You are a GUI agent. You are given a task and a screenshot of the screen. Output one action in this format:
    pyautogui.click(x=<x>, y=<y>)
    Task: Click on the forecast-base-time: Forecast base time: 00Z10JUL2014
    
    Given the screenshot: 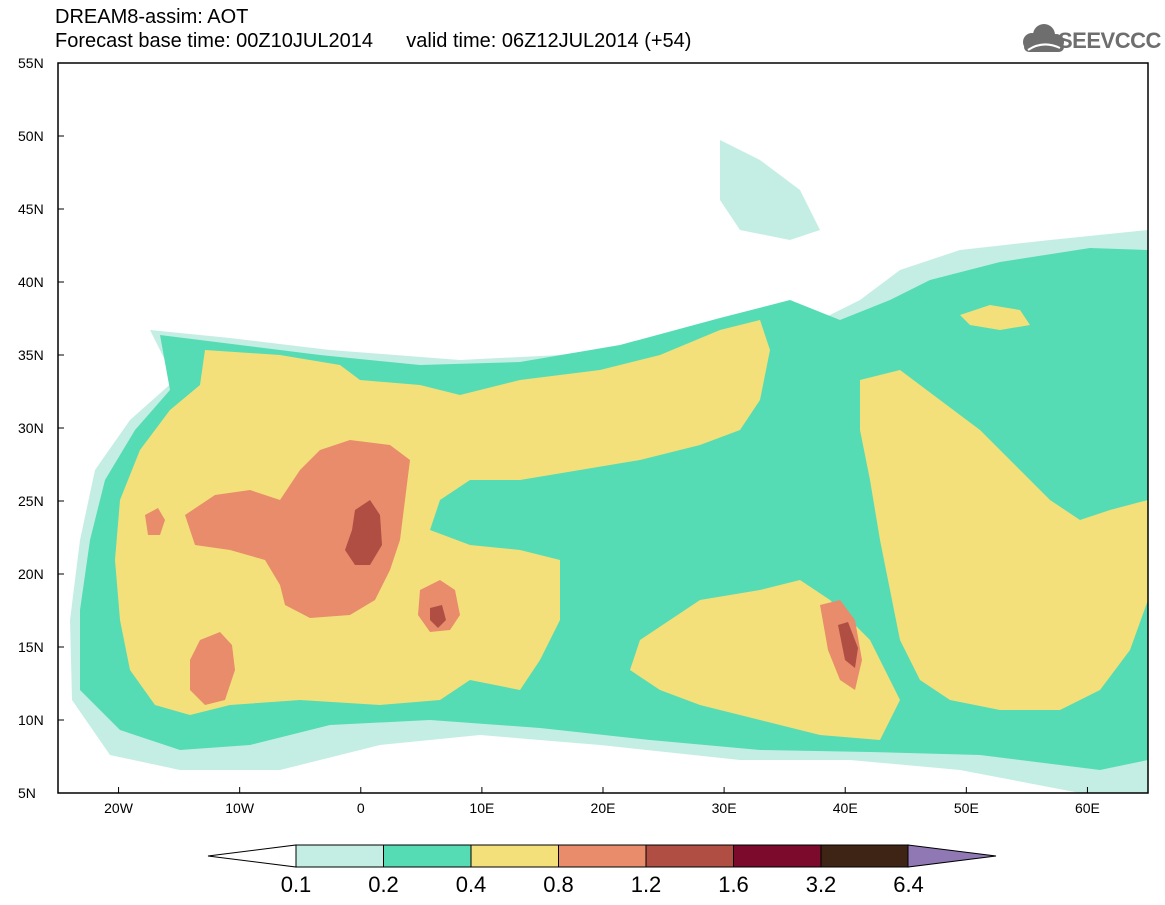 What is the action you would take?
    pyautogui.click(x=214, y=41)
    